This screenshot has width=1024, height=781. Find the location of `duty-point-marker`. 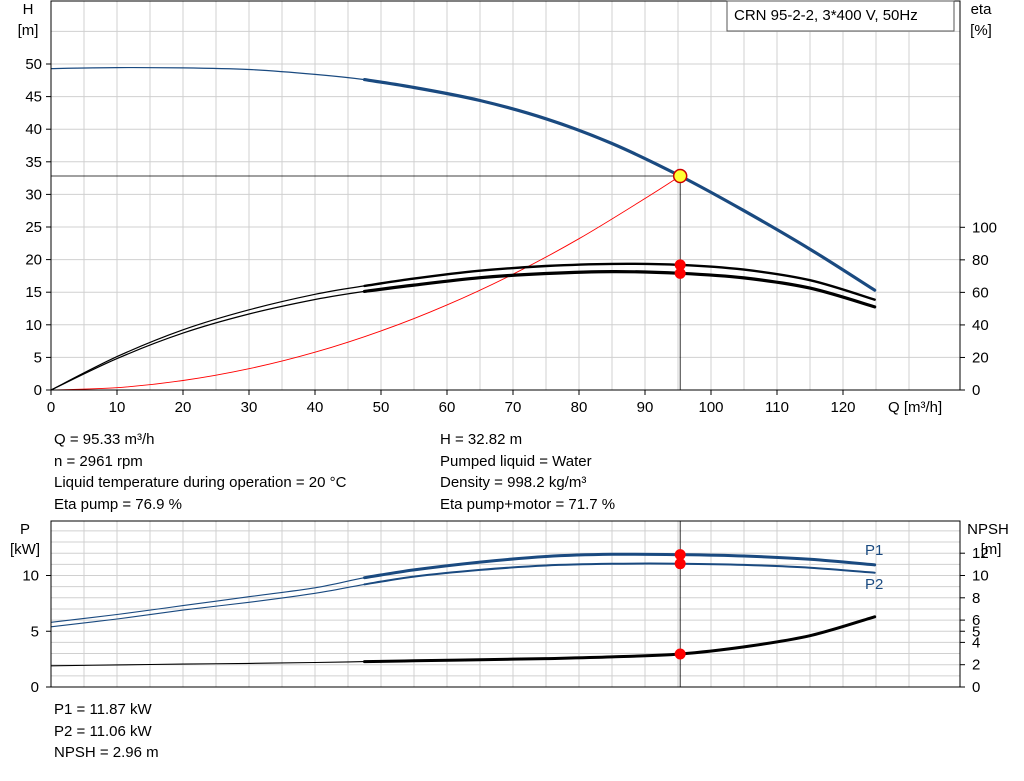

duty-point-marker is located at coordinates (680, 176).